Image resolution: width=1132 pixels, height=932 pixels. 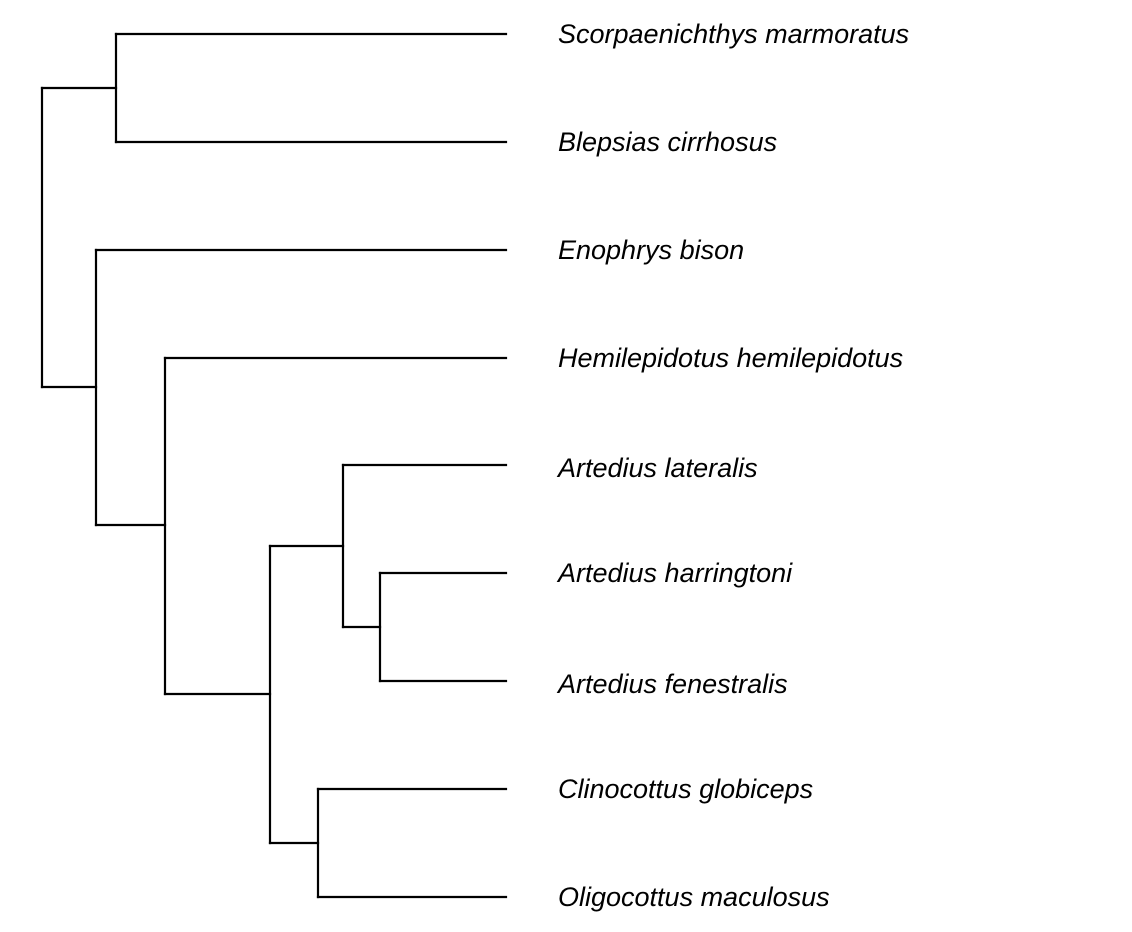 I want to click on tip-label-artedius-lateralis: Artedius lateralis, so click(x=657, y=468).